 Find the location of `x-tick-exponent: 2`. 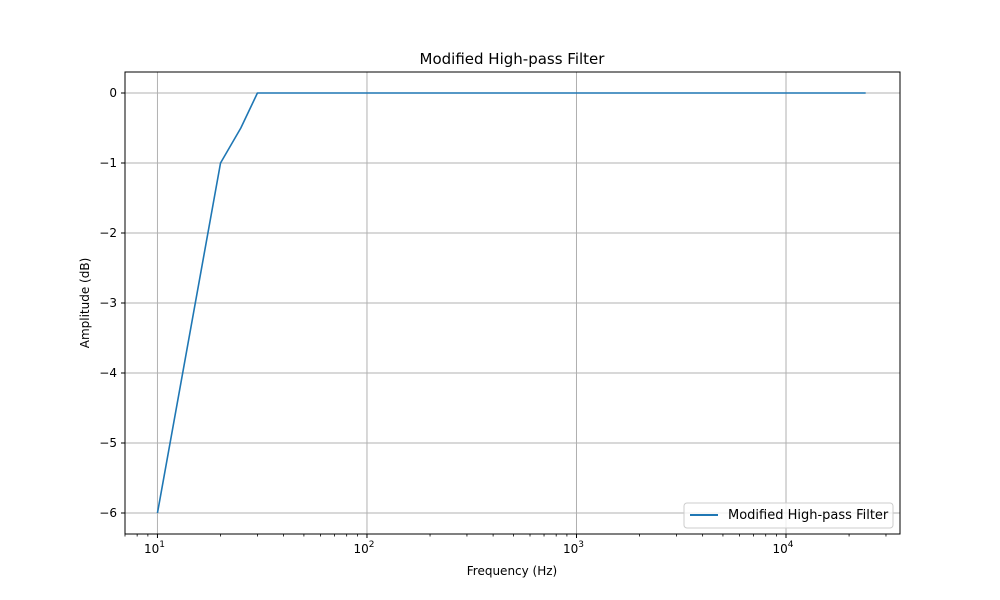

x-tick-exponent: 2 is located at coordinates (372, 545).